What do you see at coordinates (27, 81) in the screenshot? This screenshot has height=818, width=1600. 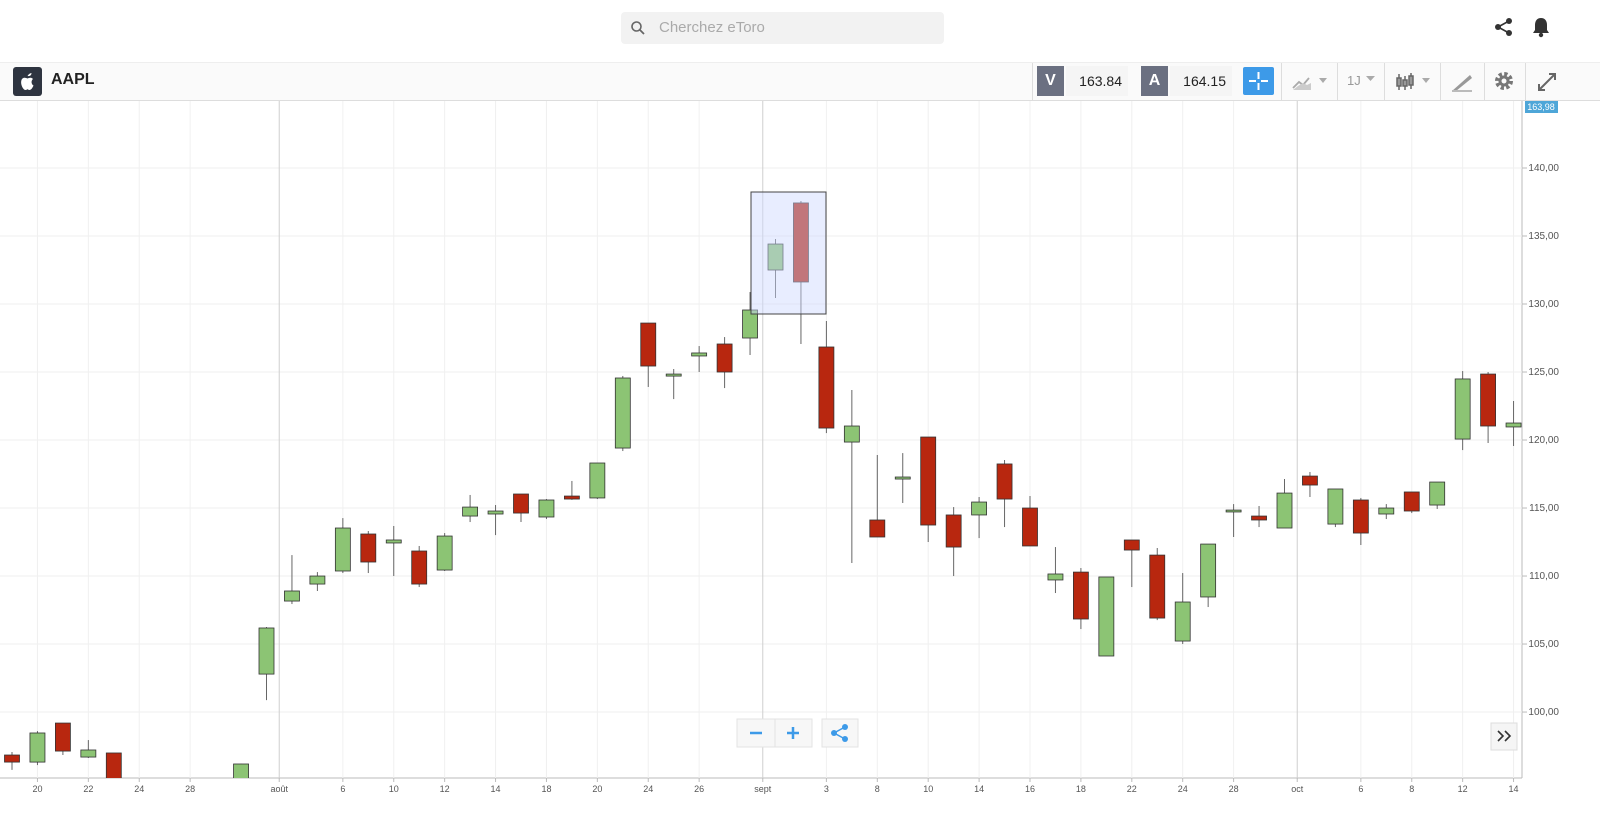 I see `instrument-logo` at bounding box center [27, 81].